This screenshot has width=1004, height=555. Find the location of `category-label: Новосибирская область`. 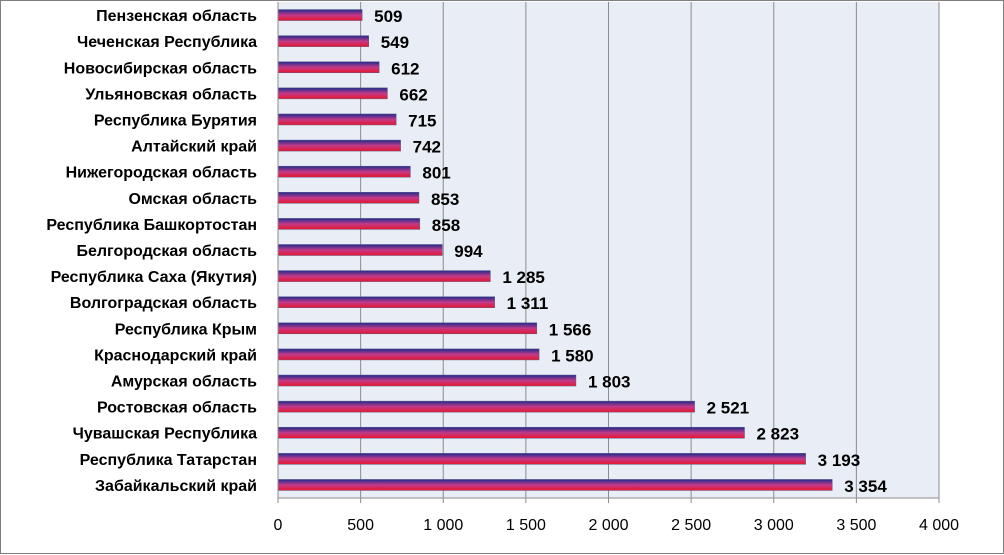

category-label: Новосибирская область is located at coordinates (160, 68).